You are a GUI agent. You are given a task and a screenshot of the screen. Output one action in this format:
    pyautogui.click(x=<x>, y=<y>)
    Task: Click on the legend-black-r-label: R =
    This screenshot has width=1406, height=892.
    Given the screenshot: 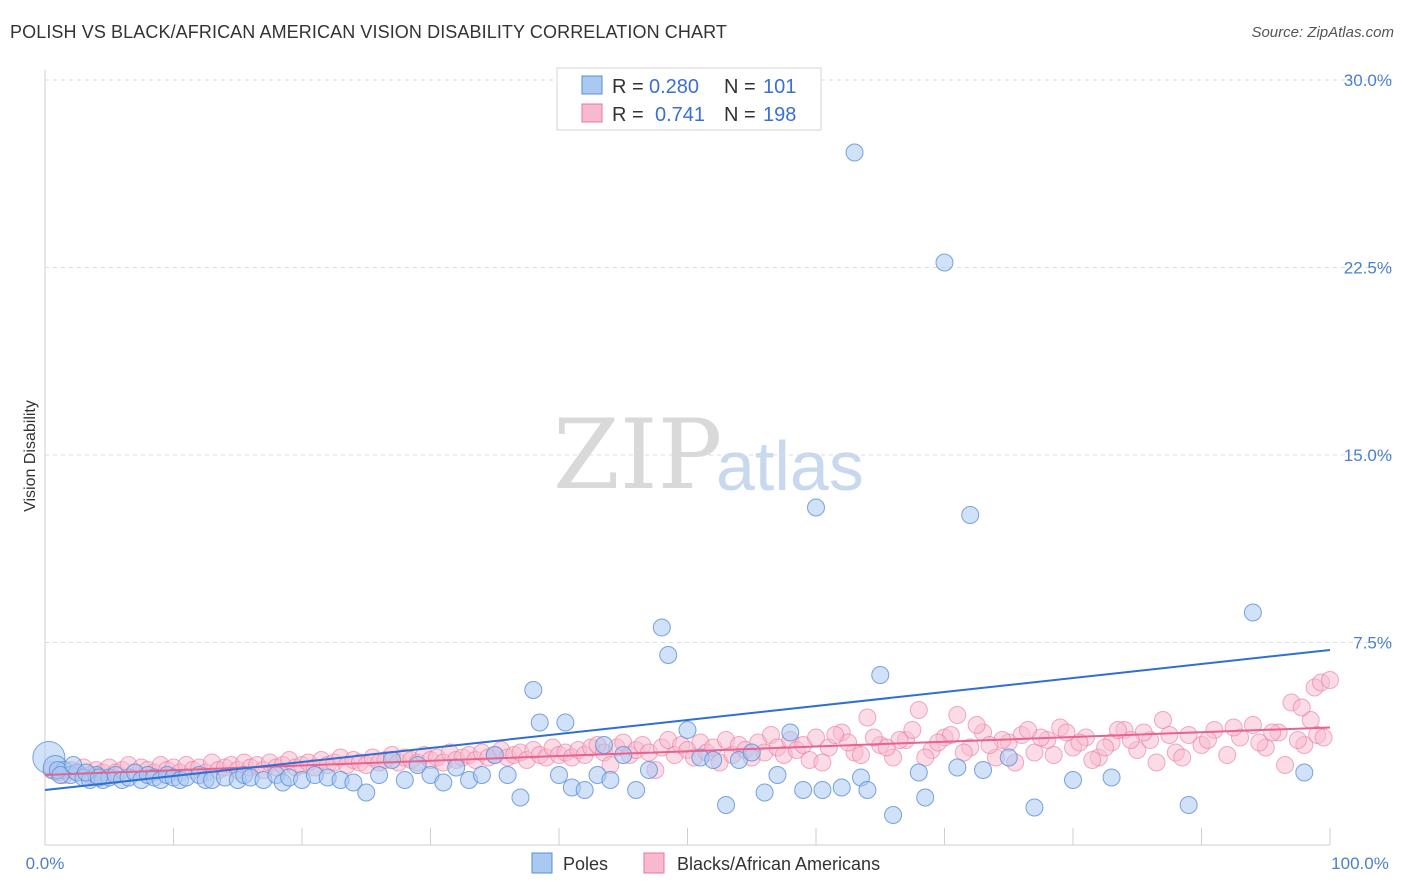 What is the action you would take?
    pyautogui.click(x=628, y=115)
    